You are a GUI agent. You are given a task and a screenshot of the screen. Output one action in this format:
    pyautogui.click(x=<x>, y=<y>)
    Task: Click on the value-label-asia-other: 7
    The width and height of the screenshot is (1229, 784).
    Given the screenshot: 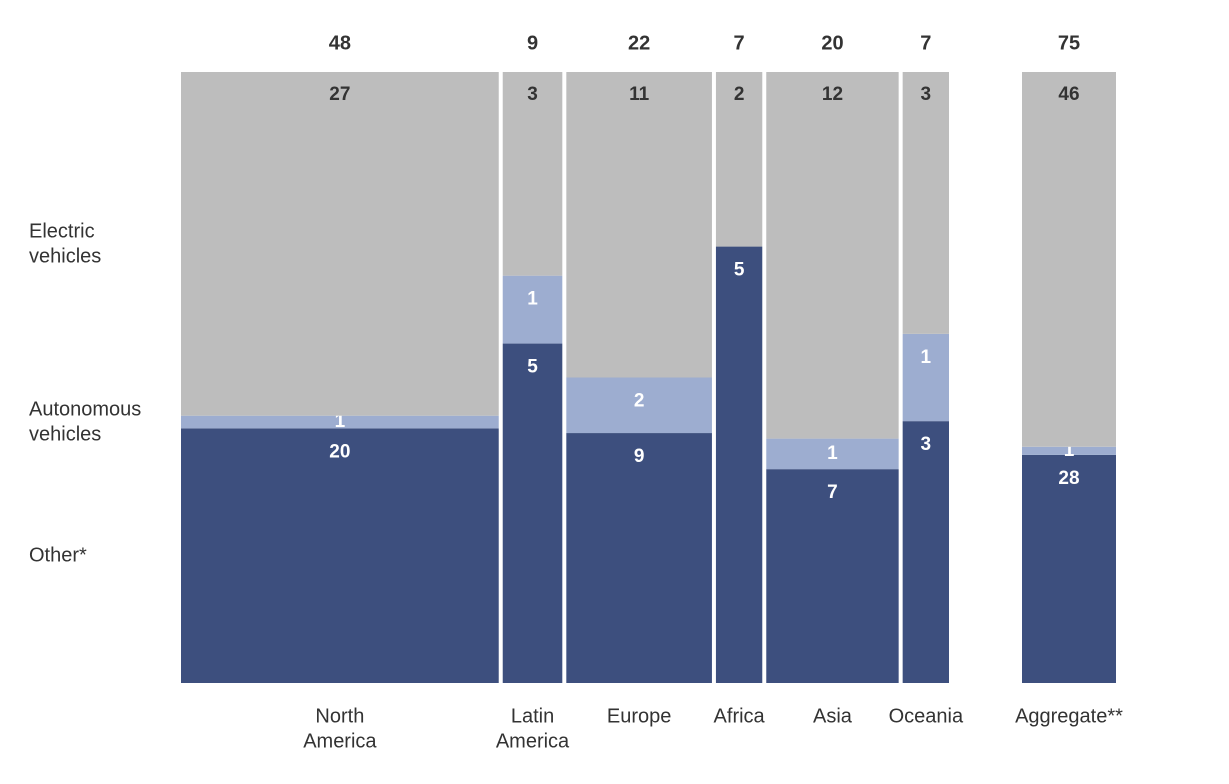 What is the action you would take?
    pyautogui.click(x=832, y=492)
    